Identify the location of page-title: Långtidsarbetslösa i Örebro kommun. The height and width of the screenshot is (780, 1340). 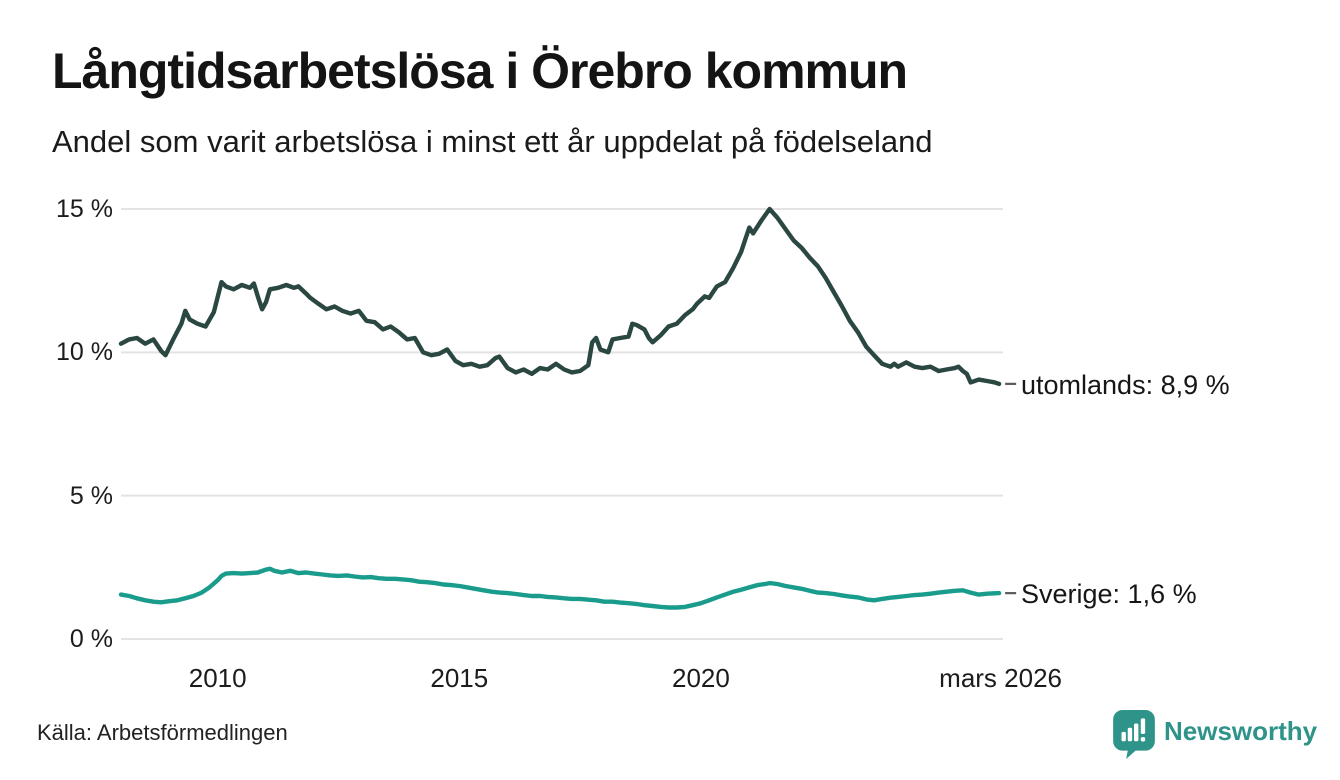
(480, 71).